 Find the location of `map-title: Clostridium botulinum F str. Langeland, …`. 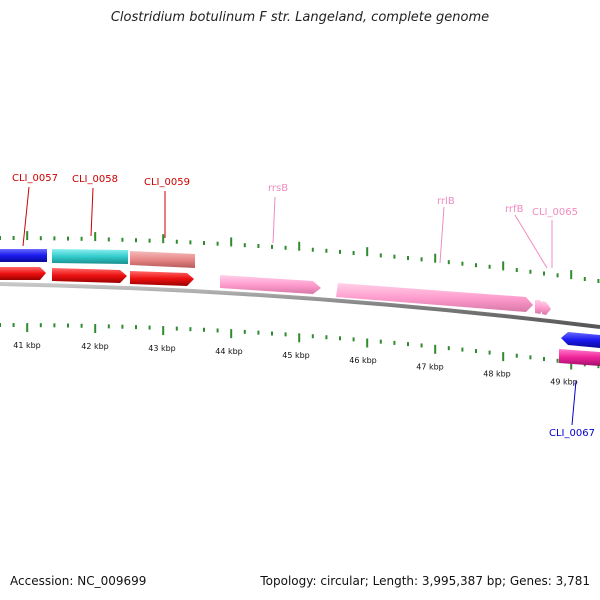

map-title: Clostridium botulinum F str. Langeland, … is located at coordinates (300, 17).